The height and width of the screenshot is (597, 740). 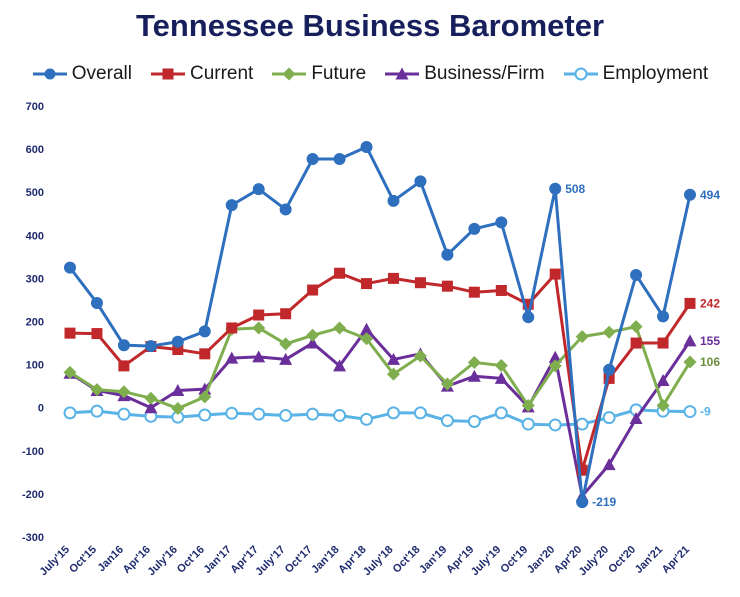 I want to click on legend-item-overall: Overall, so click(x=82, y=74).